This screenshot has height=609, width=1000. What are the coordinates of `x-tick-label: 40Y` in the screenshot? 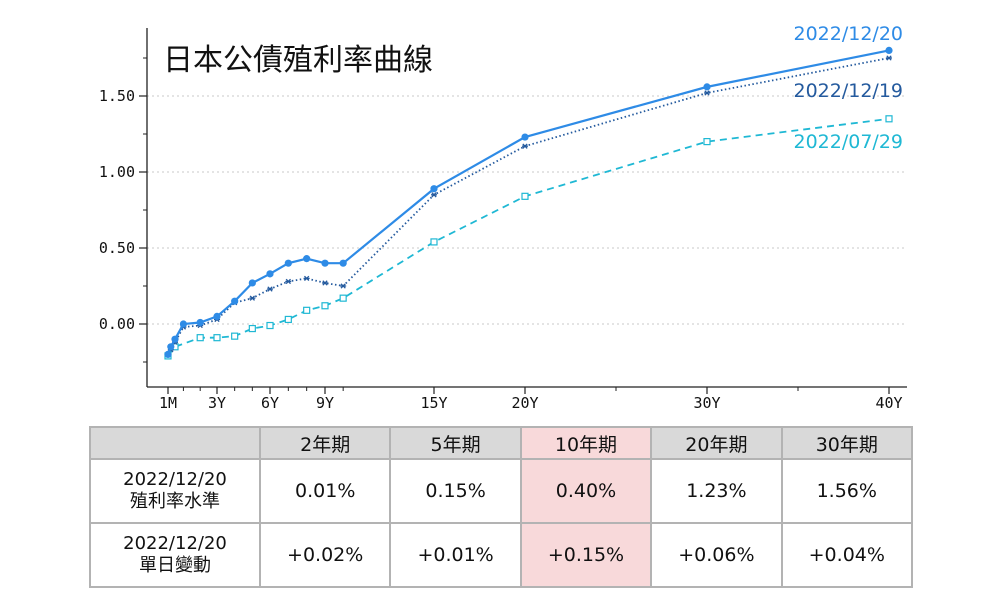 It's located at (888, 403).